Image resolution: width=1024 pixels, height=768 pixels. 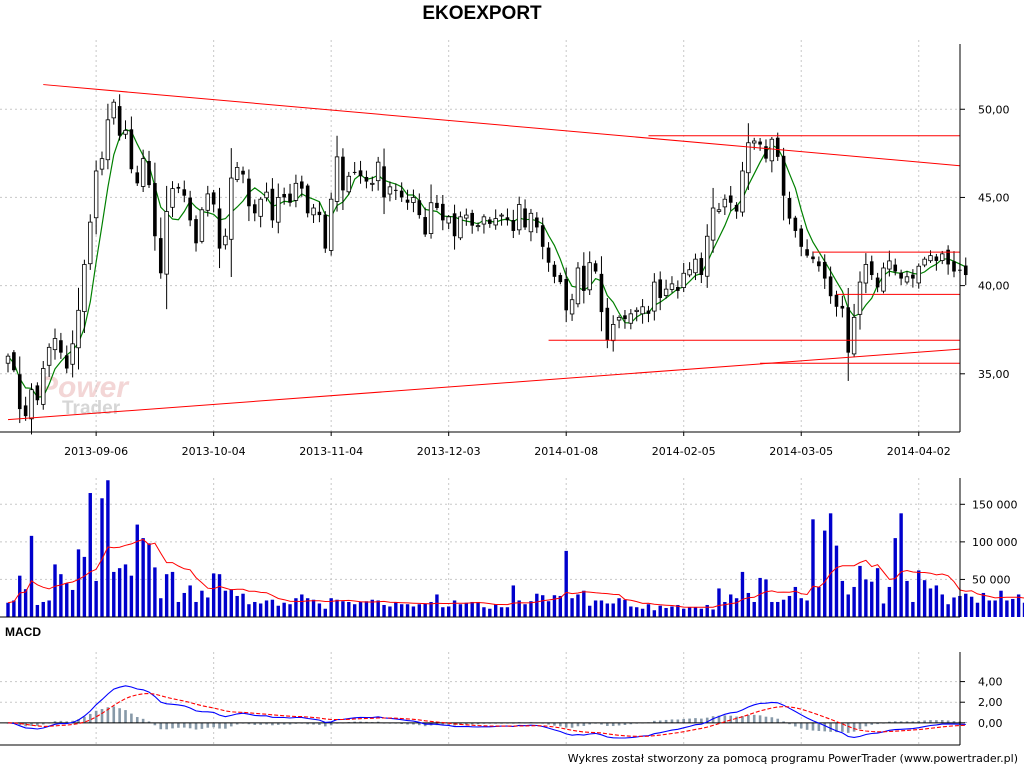 I want to click on date-tick-label: 2013-11-04, so click(x=331, y=451).